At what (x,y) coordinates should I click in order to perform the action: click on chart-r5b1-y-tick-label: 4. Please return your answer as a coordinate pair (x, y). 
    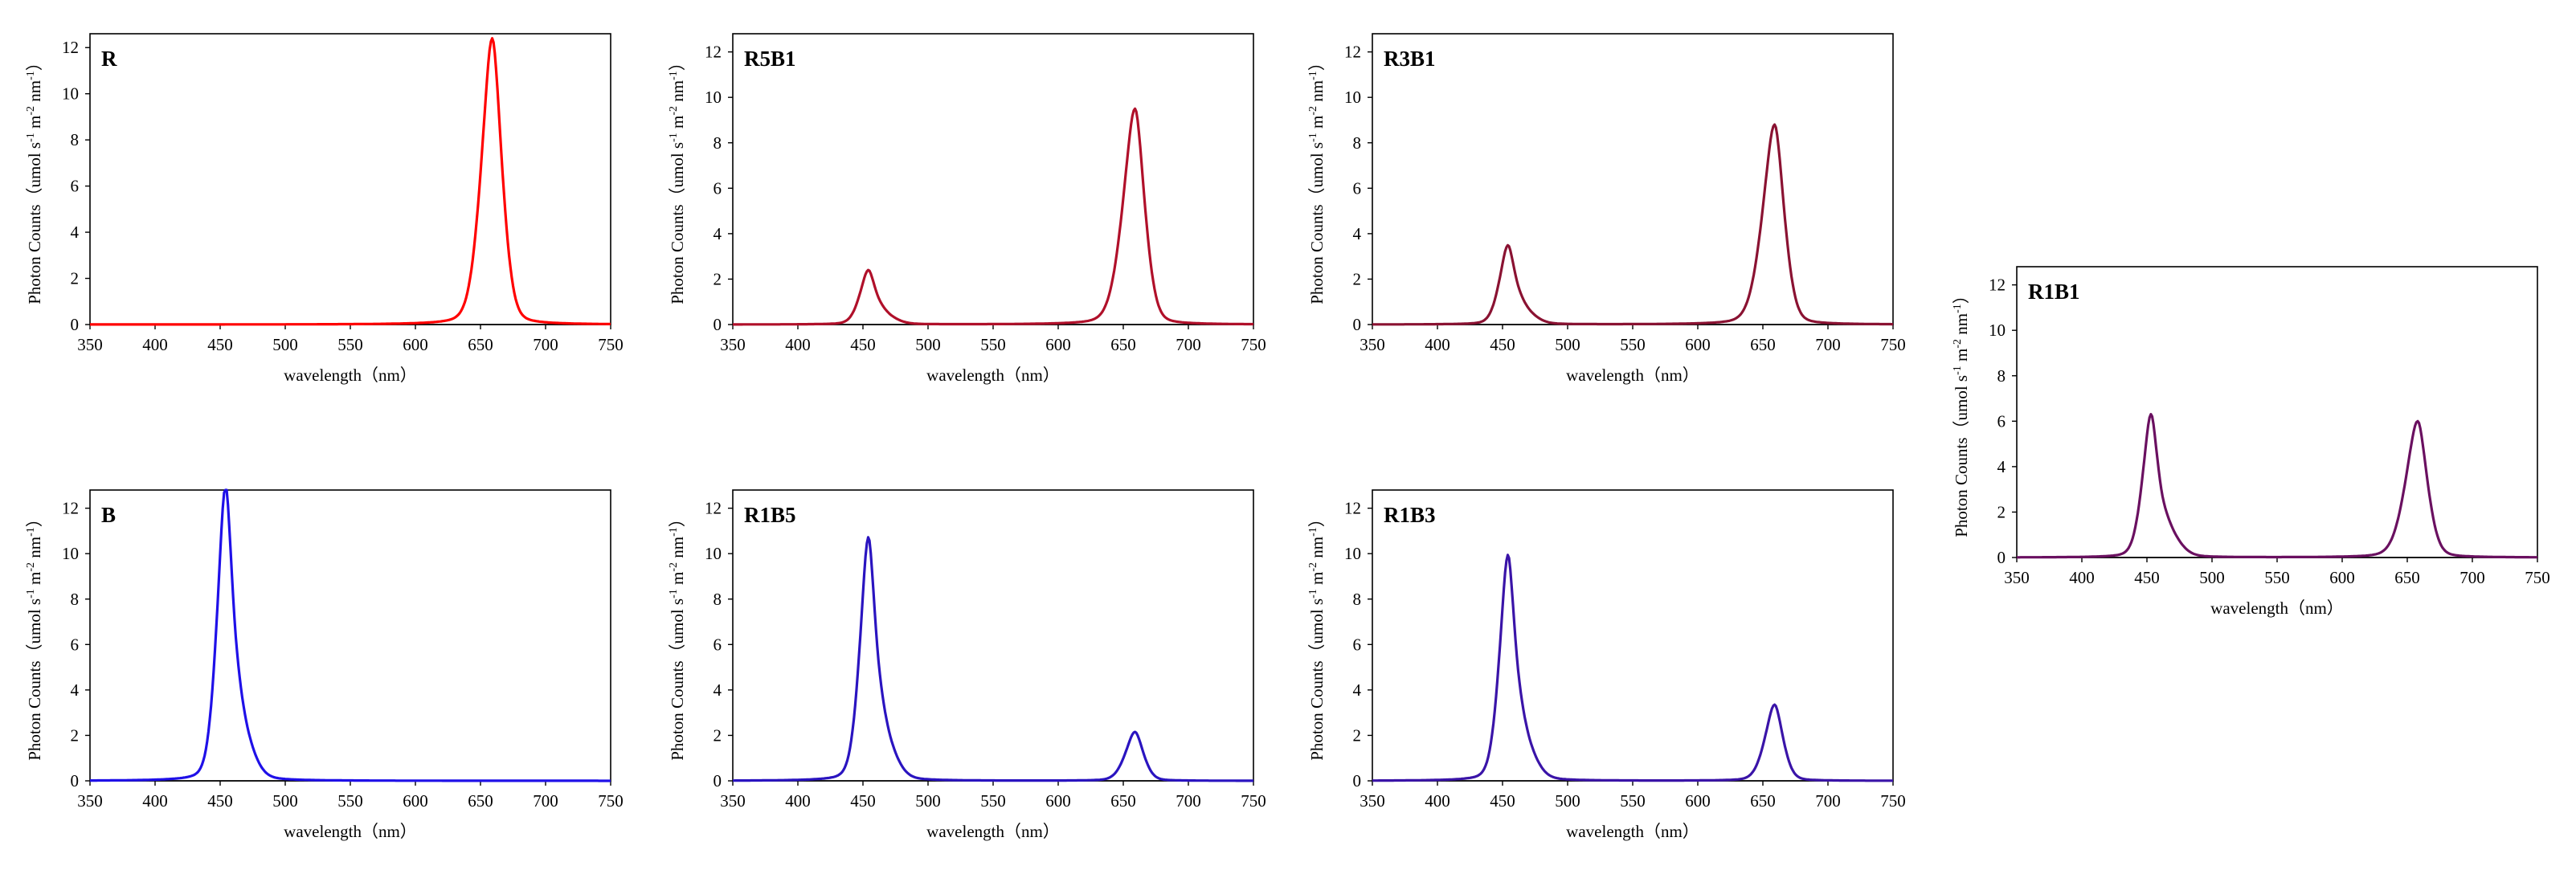
    Looking at the image, I should click on (718, 233).